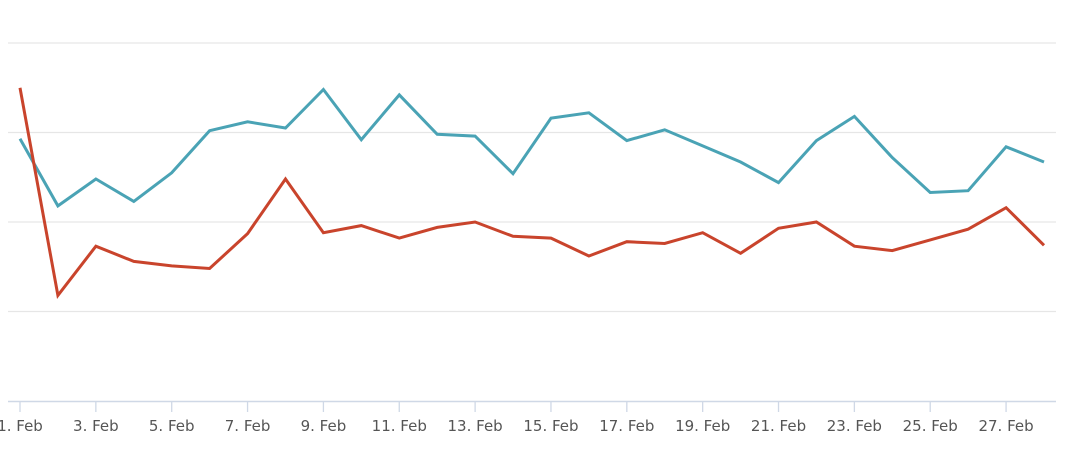  Describe the element at coordinates (550, 426) in the screenshot. I see `x-tick-label: 15. Feb` at that location.